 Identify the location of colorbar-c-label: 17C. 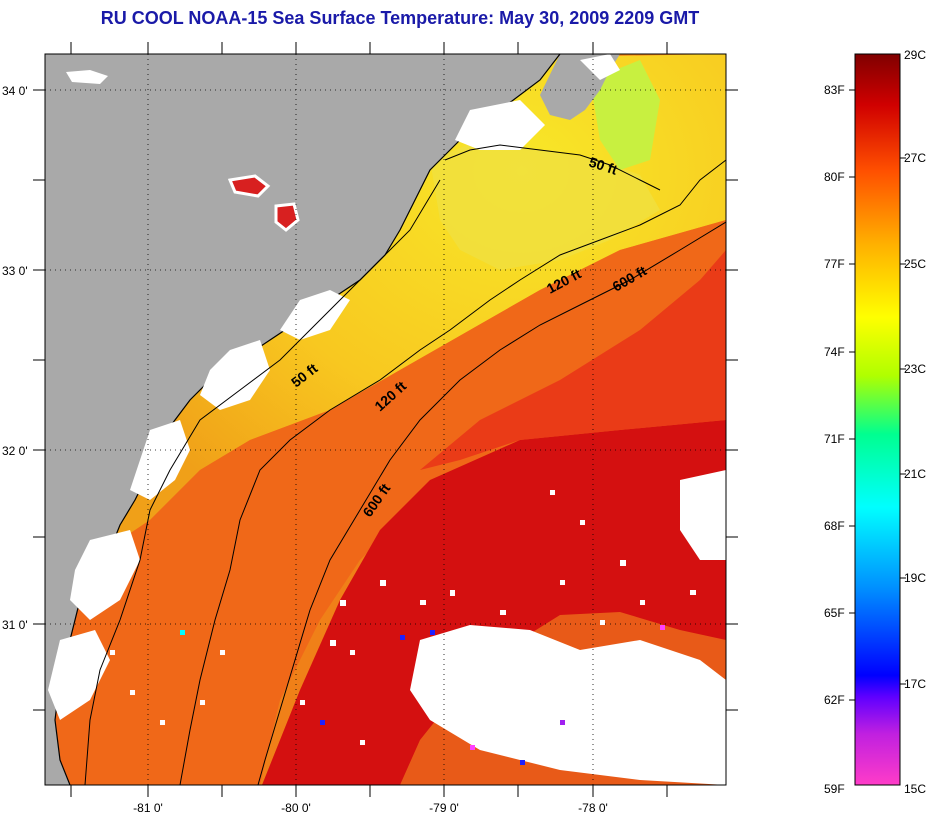
(915, 684).